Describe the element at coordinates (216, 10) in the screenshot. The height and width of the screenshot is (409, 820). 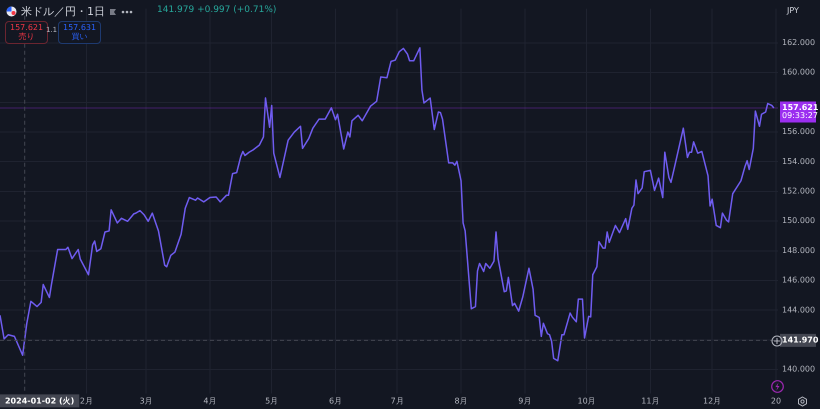
I see `chart-subtitle: 141.979 +0.997 (+0.71%)` at that location.